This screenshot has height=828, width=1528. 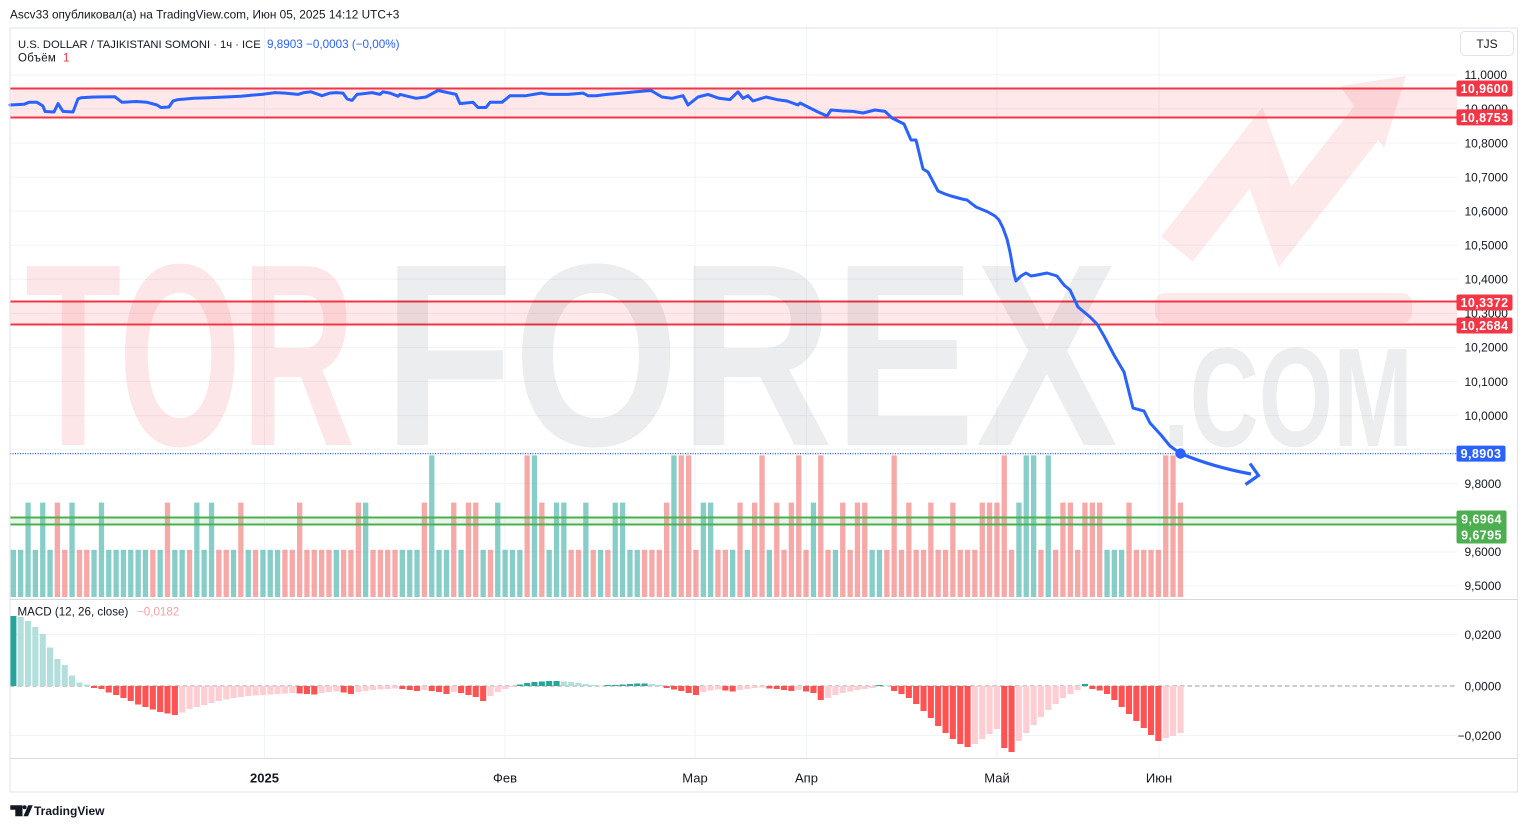 I want to click on svg-text: 9,6964, so click(x=1481, y=520).